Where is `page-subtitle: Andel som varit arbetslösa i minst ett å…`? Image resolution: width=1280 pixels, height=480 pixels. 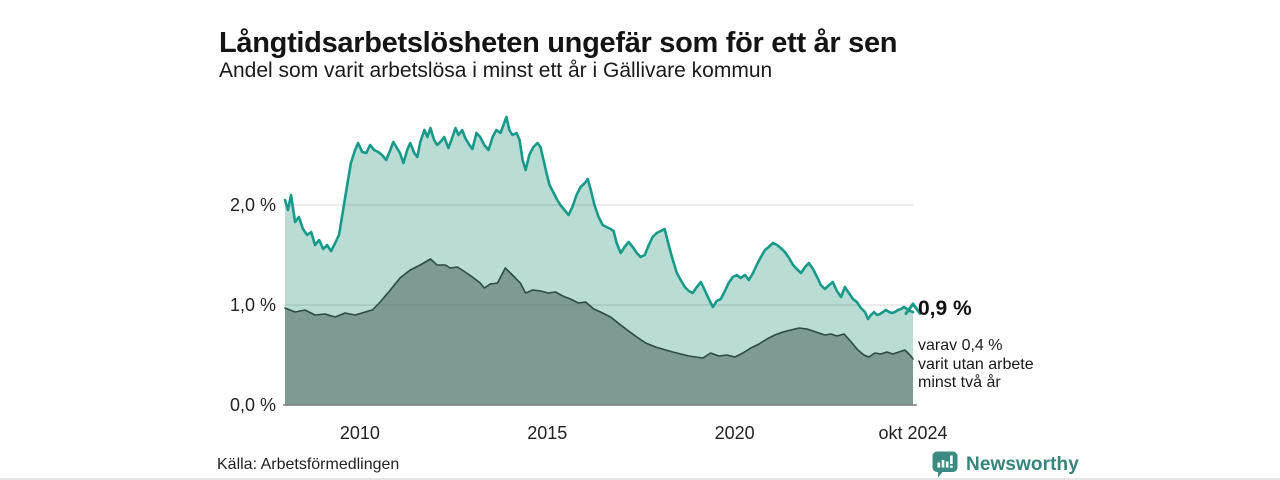 page-subtitle: Andel som varit arbetslösa i minst ett å… is located at coordinates (496, 70).